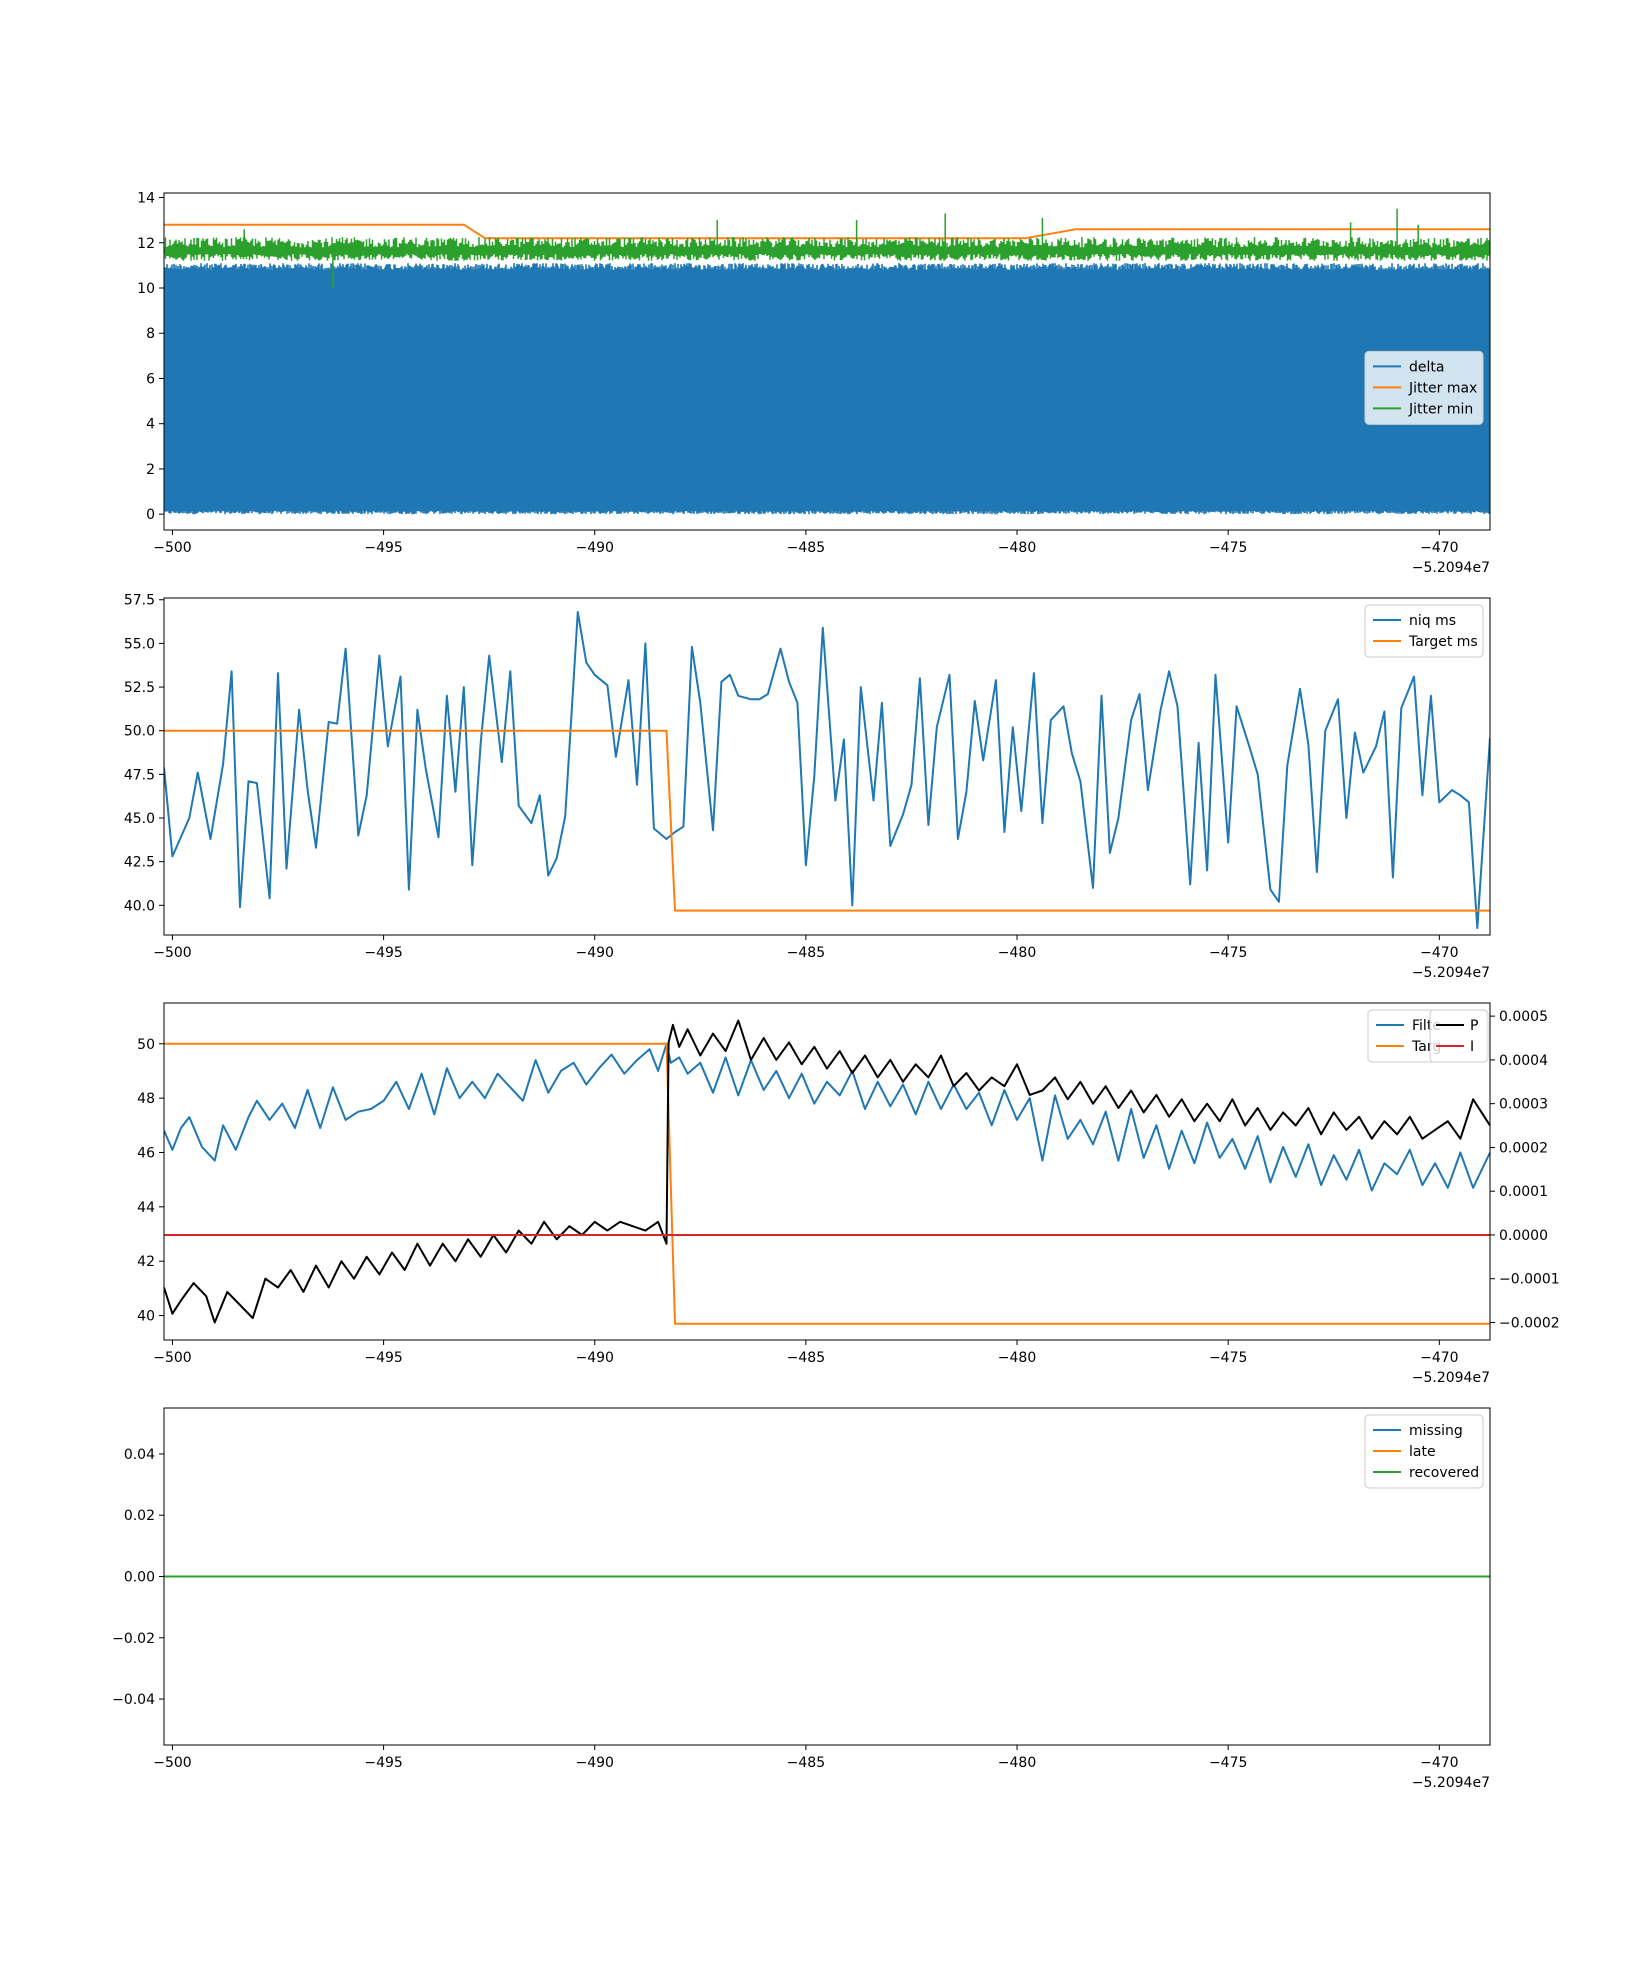  Describe the element at coordinates (146, 289) in the screenshot. I see `y-tick-label: 10` at that location.